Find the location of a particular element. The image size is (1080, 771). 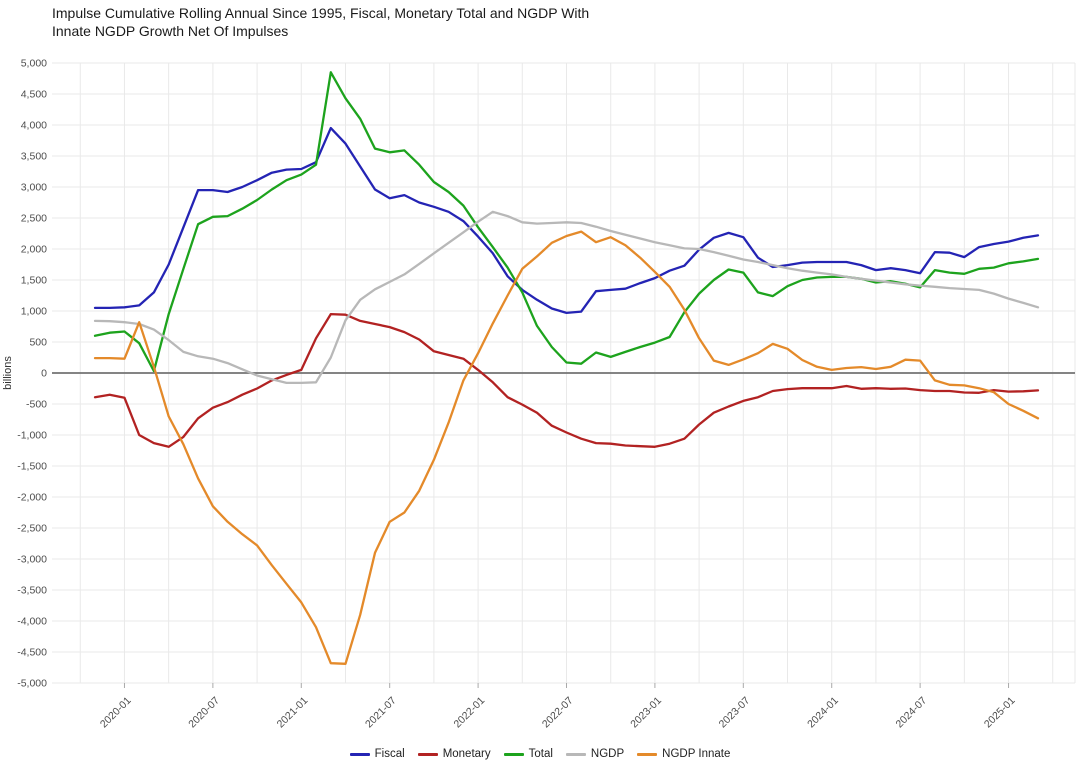

legend-label: NGDP Innate is located at coordinates (696, 754).